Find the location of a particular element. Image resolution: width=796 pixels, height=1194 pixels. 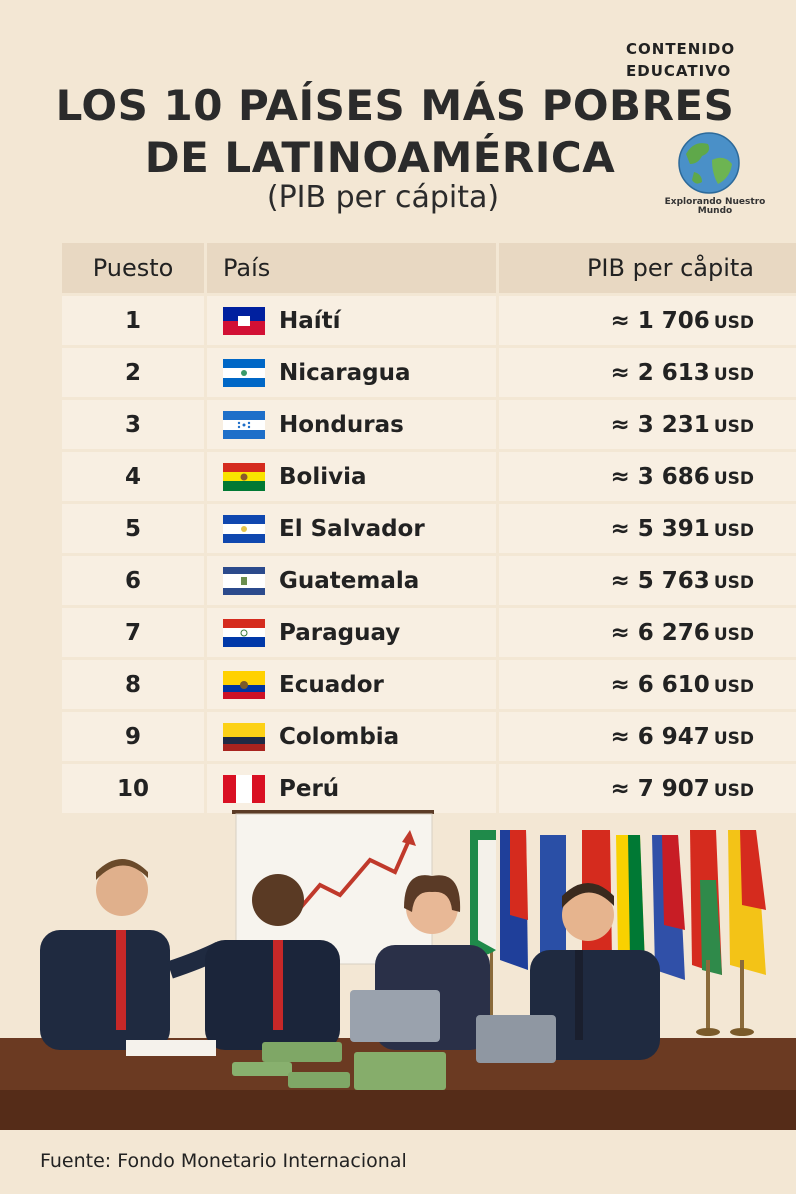

rank-cell: 4 is located at coordinates (134, 476).